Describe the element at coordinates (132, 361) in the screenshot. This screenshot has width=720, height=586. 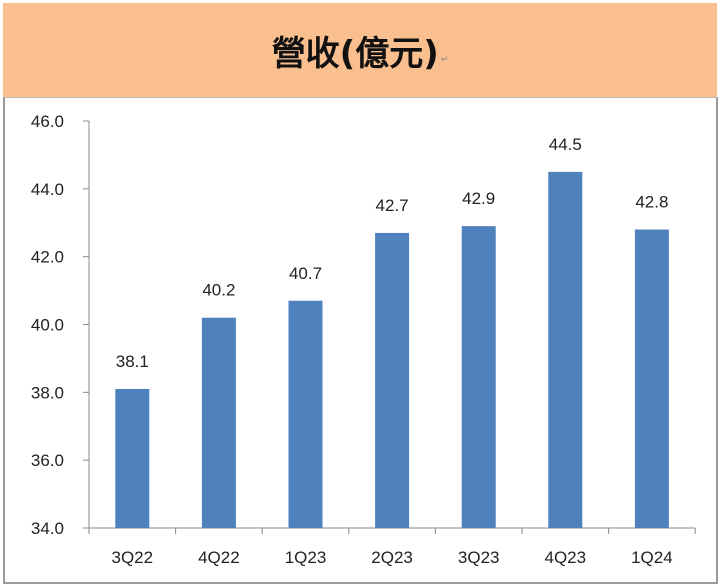
I see `data-label: 38.1` at that location.